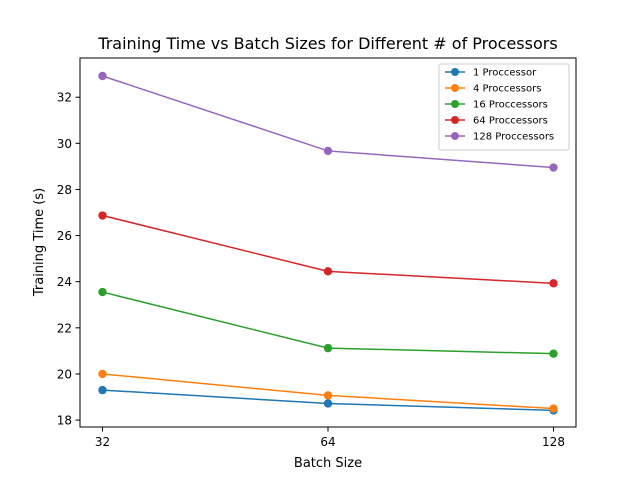  Describe the element at coordinates (64, 421) in the screenshot. I see `y-tick-label: 18` at that location.